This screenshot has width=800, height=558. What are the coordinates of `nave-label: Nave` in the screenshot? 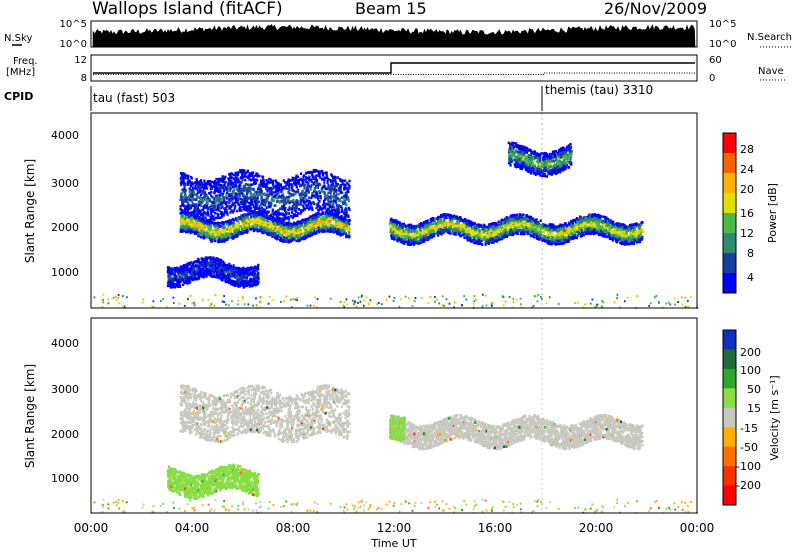 It's located at (771, 71).